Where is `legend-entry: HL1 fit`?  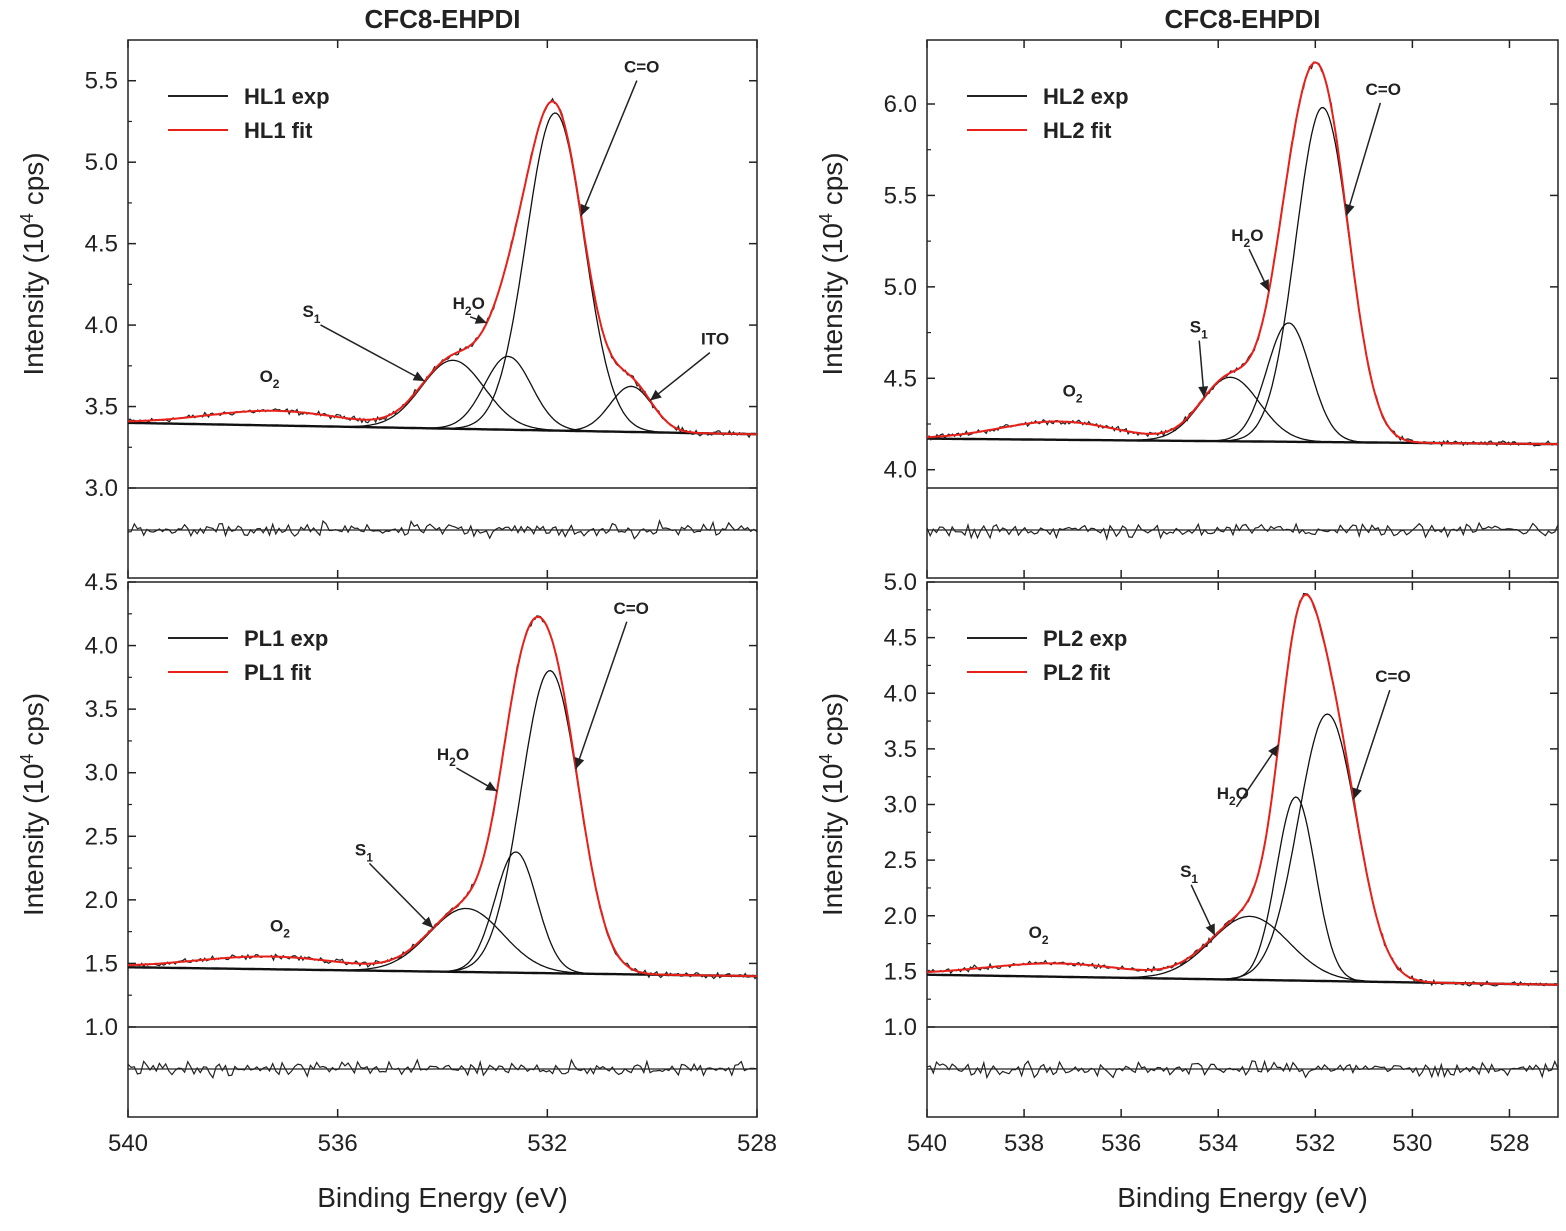
legend-entry: HL1 fit is located at coordinates (278, 130).